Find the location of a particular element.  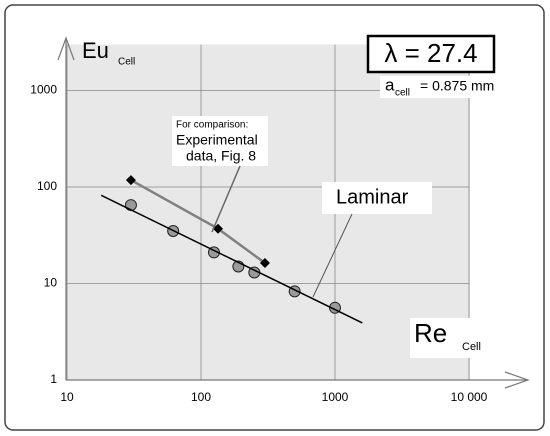

x-label-sub: Cell is located at coordinates (471, 347).